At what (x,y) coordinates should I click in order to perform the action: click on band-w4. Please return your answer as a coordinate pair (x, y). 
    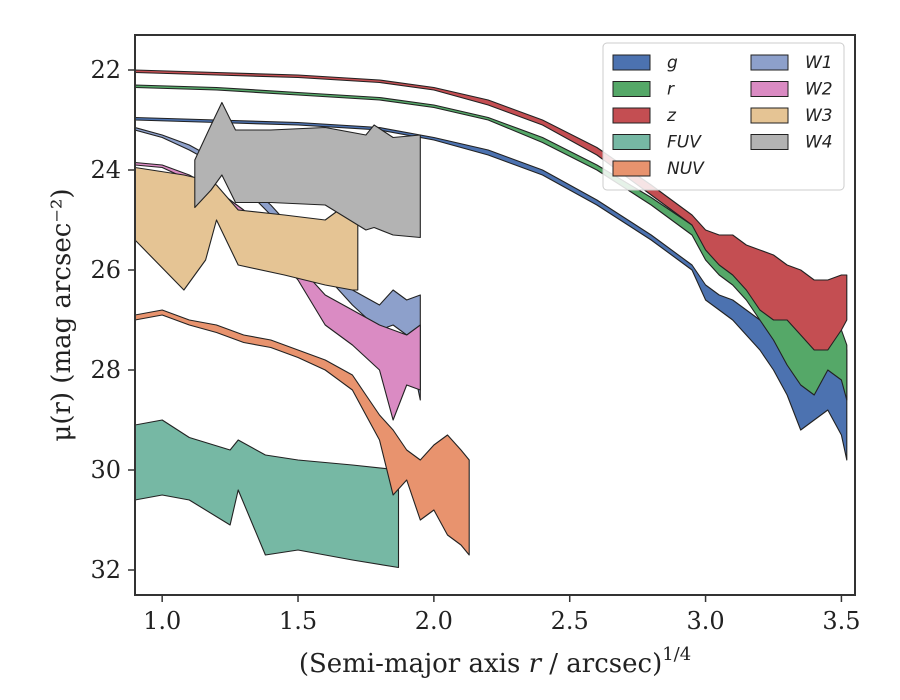
    Looking at the image, I should click on (307, 170).